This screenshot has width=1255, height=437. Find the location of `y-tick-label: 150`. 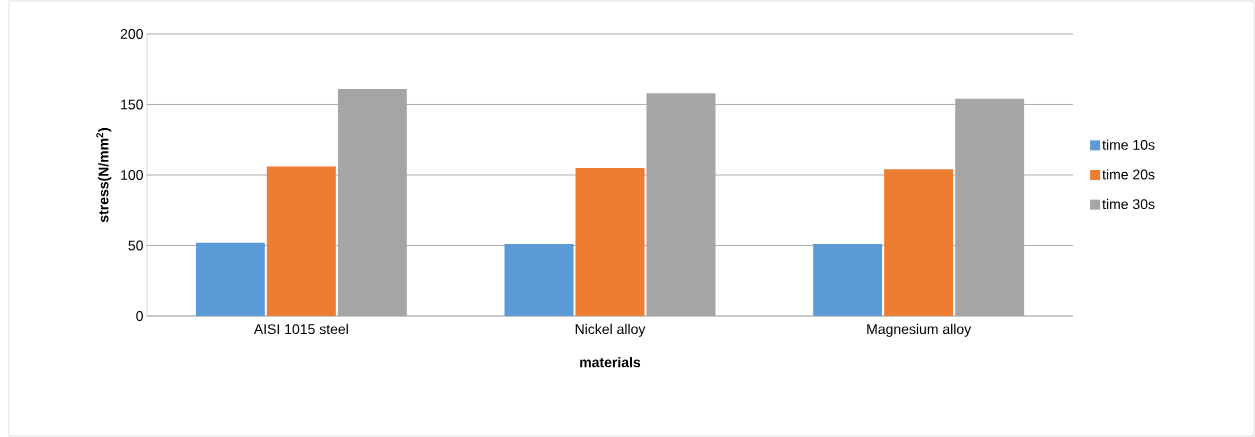

y-tick-label: 150 is located at coordinates (132, 104).